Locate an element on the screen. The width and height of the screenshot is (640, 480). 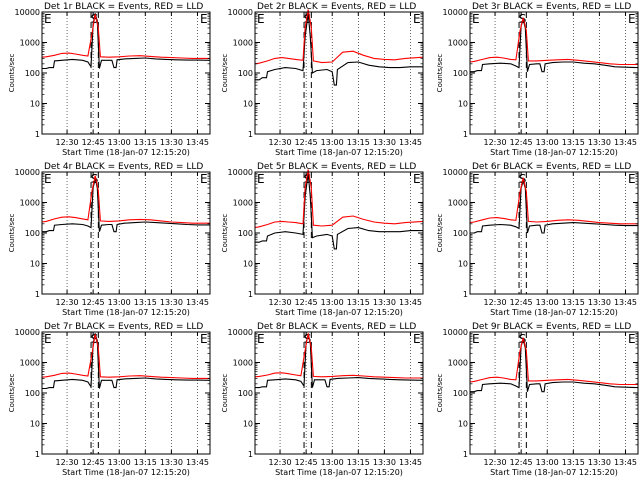
panel-title: Det 4r BLACK = Events, RED = LLD is located at coordinates (123, 167).